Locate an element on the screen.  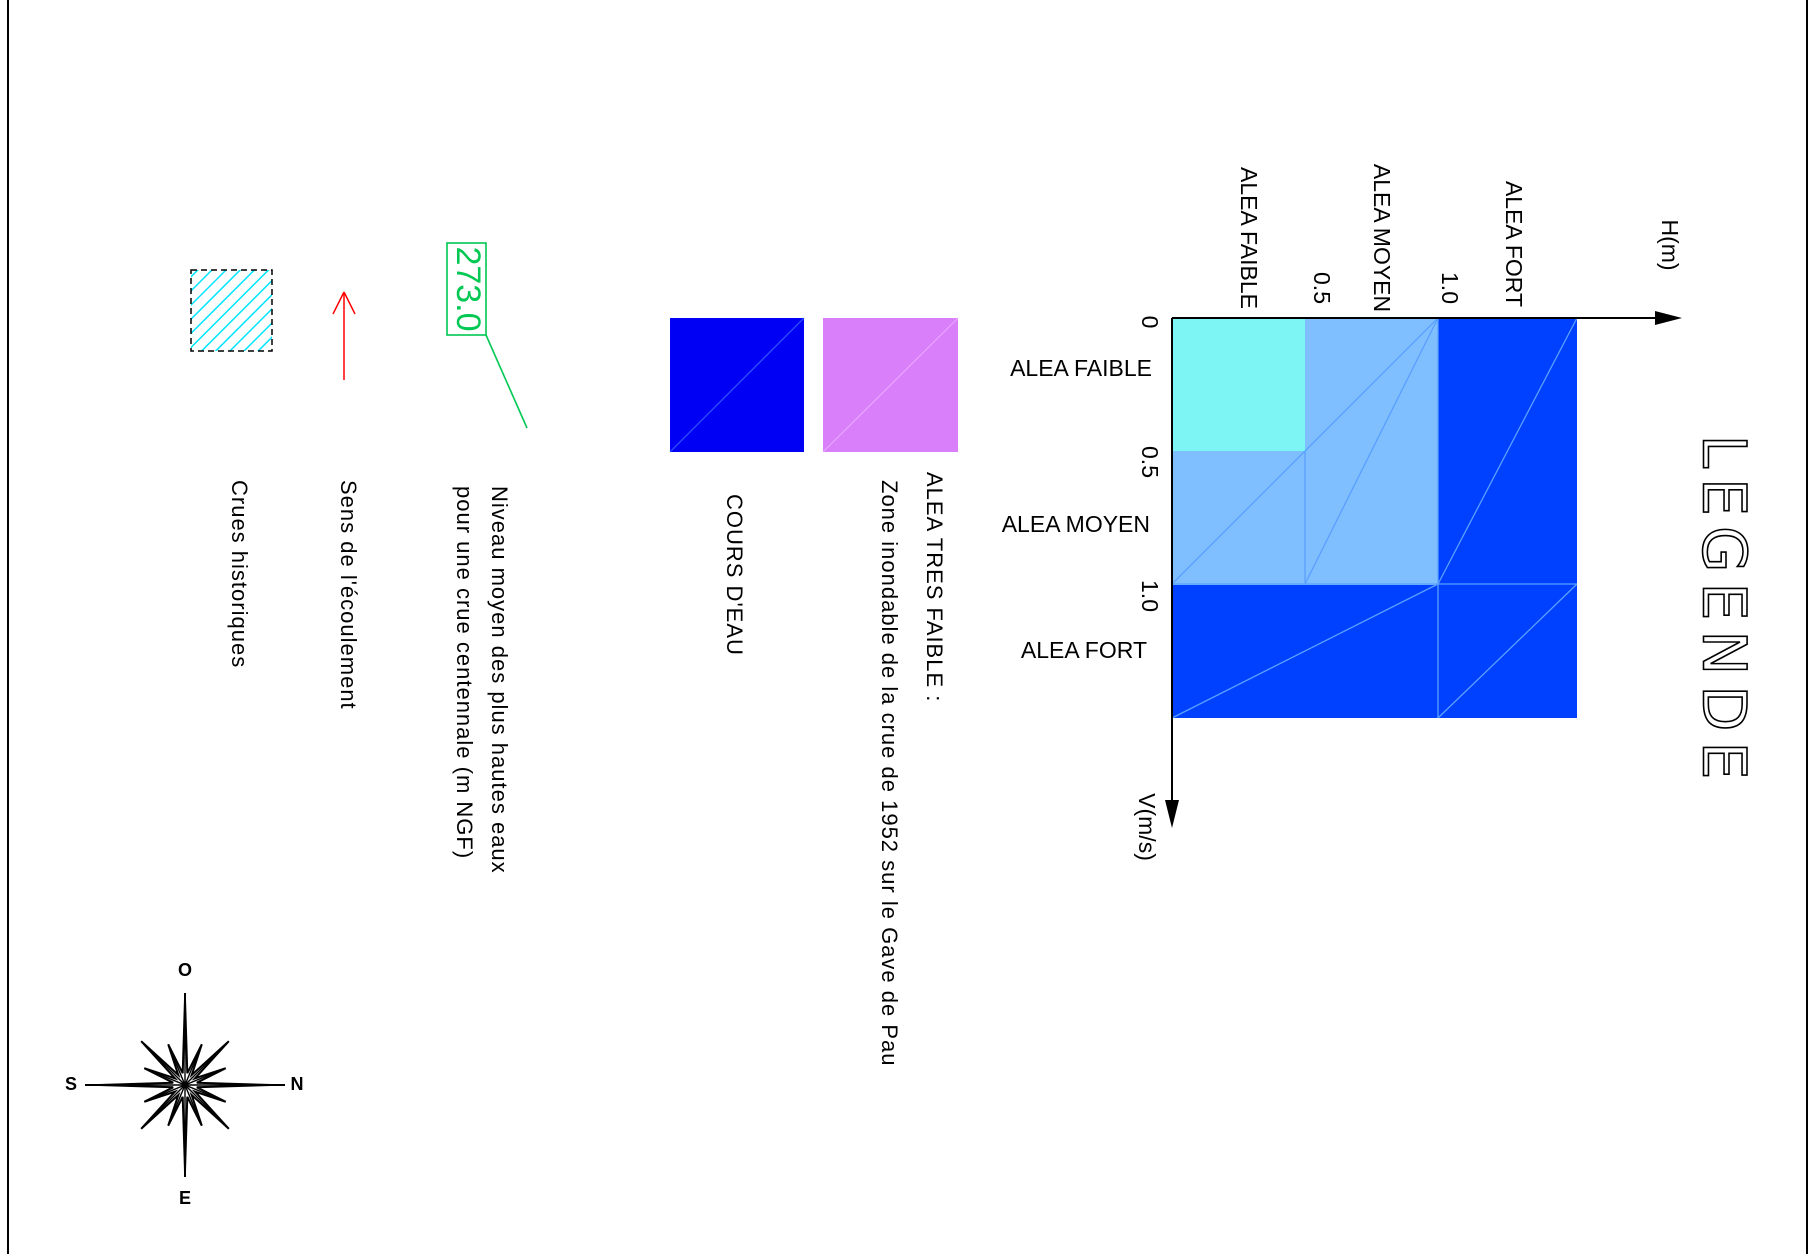
compass-west-label: O is located at coordinates (185, 970).